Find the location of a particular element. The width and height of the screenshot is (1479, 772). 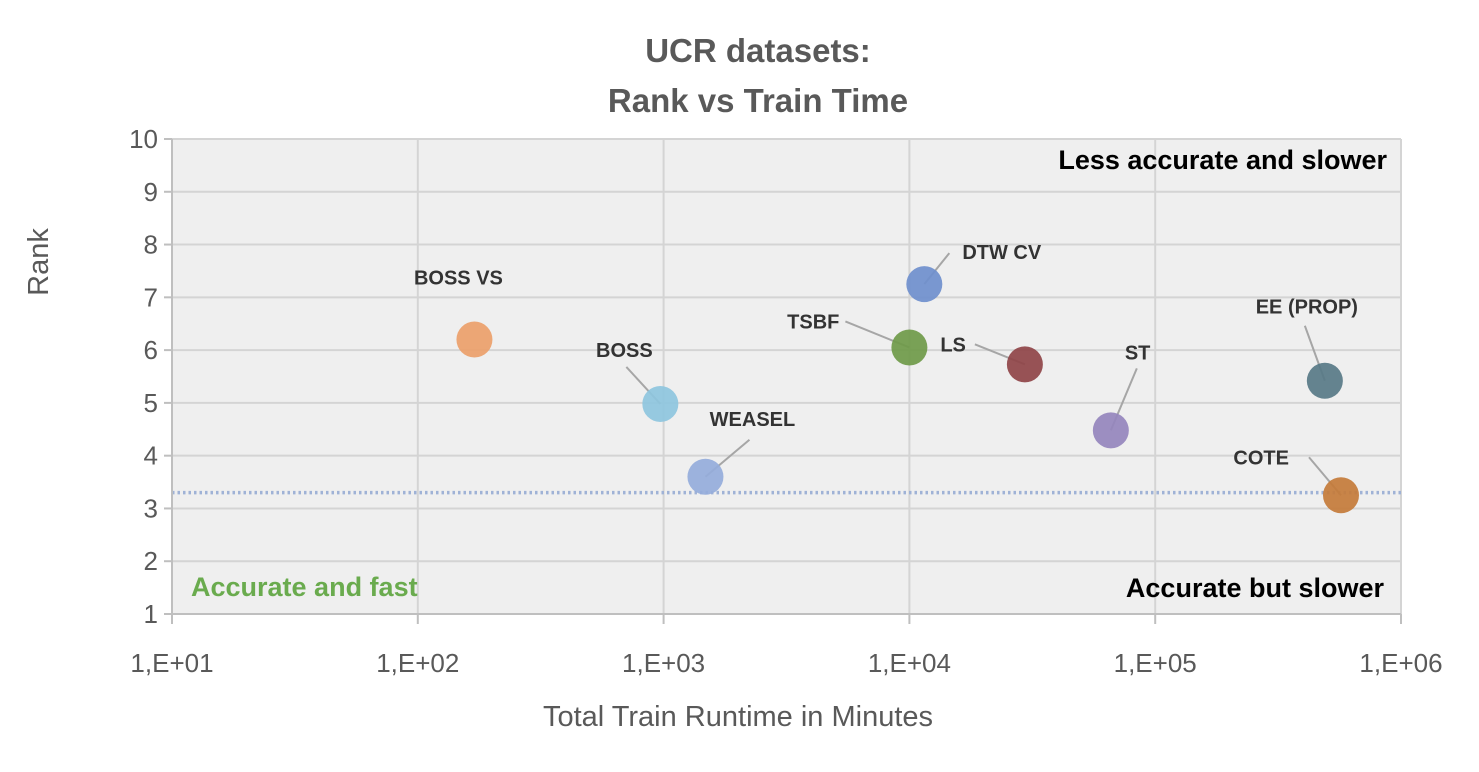

x-tick-label: 1,E+05 is located at coordinates (1155, 663).